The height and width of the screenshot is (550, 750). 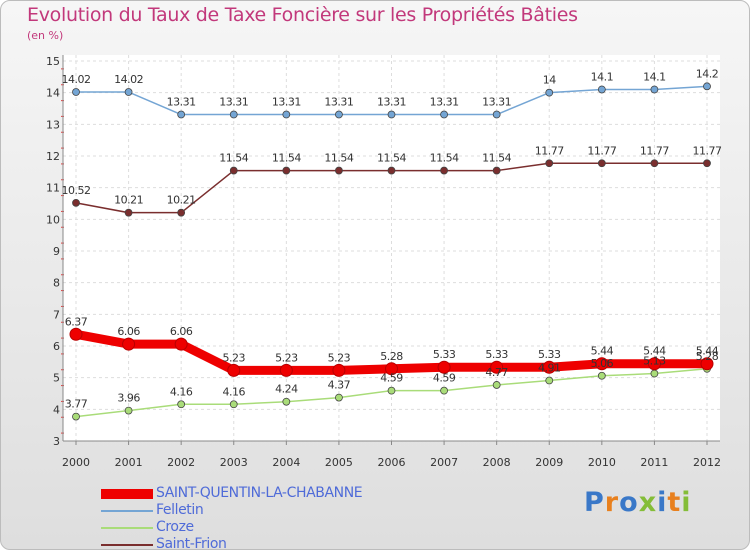 I want to click on data-label: 4.16, so click(x=234, y=391).